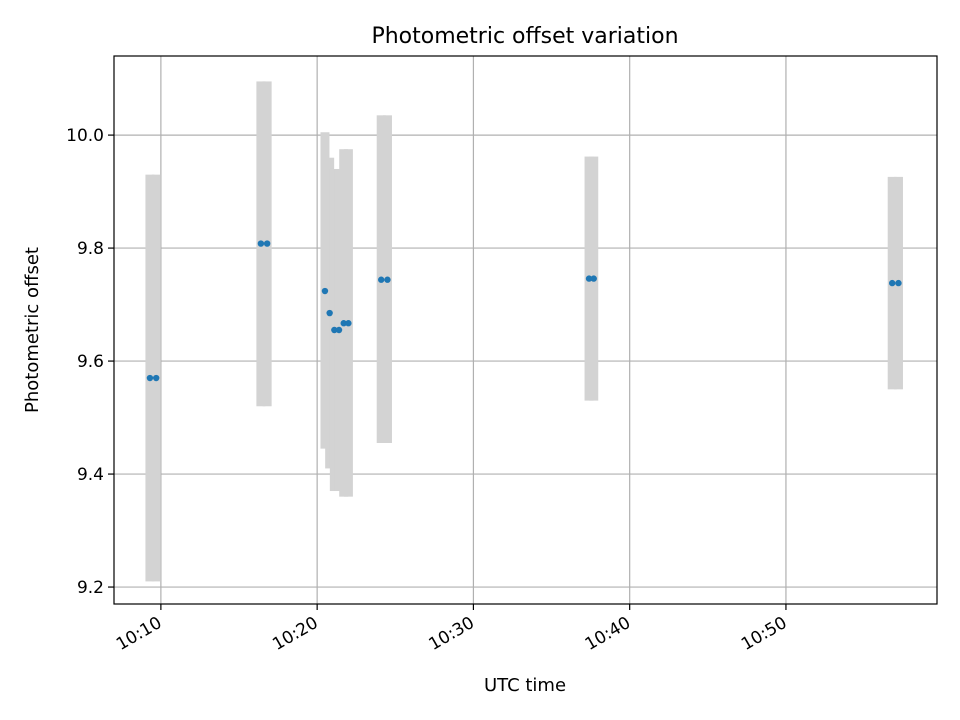  Describe the element at coordinates (451, 634) in the screenshot. I see `x-tick-label: 10:30` at that location.